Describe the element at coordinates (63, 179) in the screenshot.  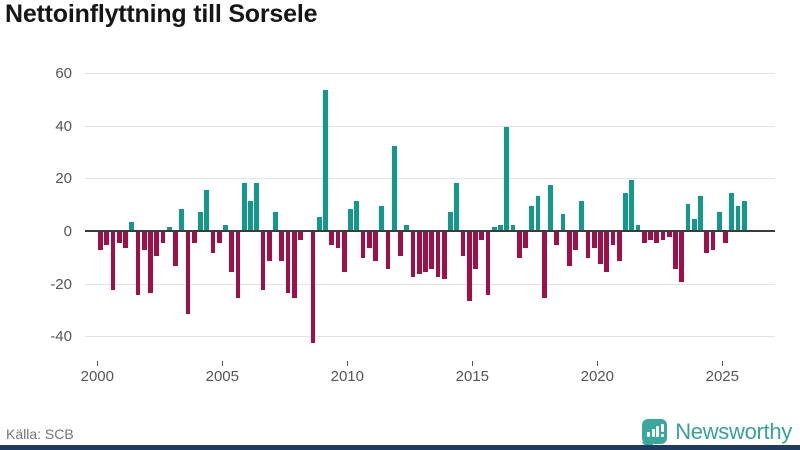
I see `y-tick-label: 20` at that location.